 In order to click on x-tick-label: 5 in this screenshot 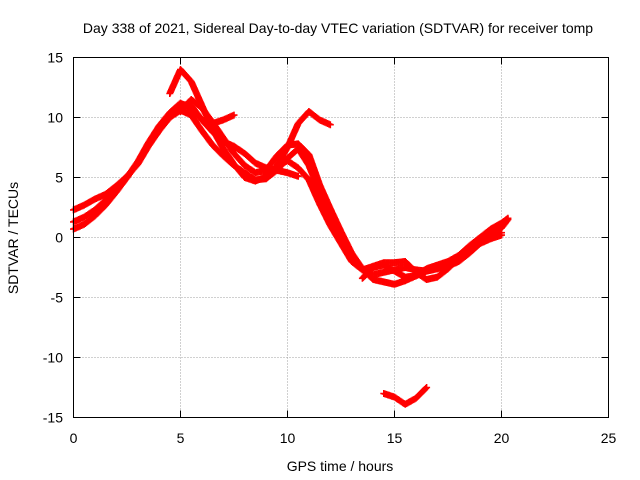, I will do `click(181, 438)`.